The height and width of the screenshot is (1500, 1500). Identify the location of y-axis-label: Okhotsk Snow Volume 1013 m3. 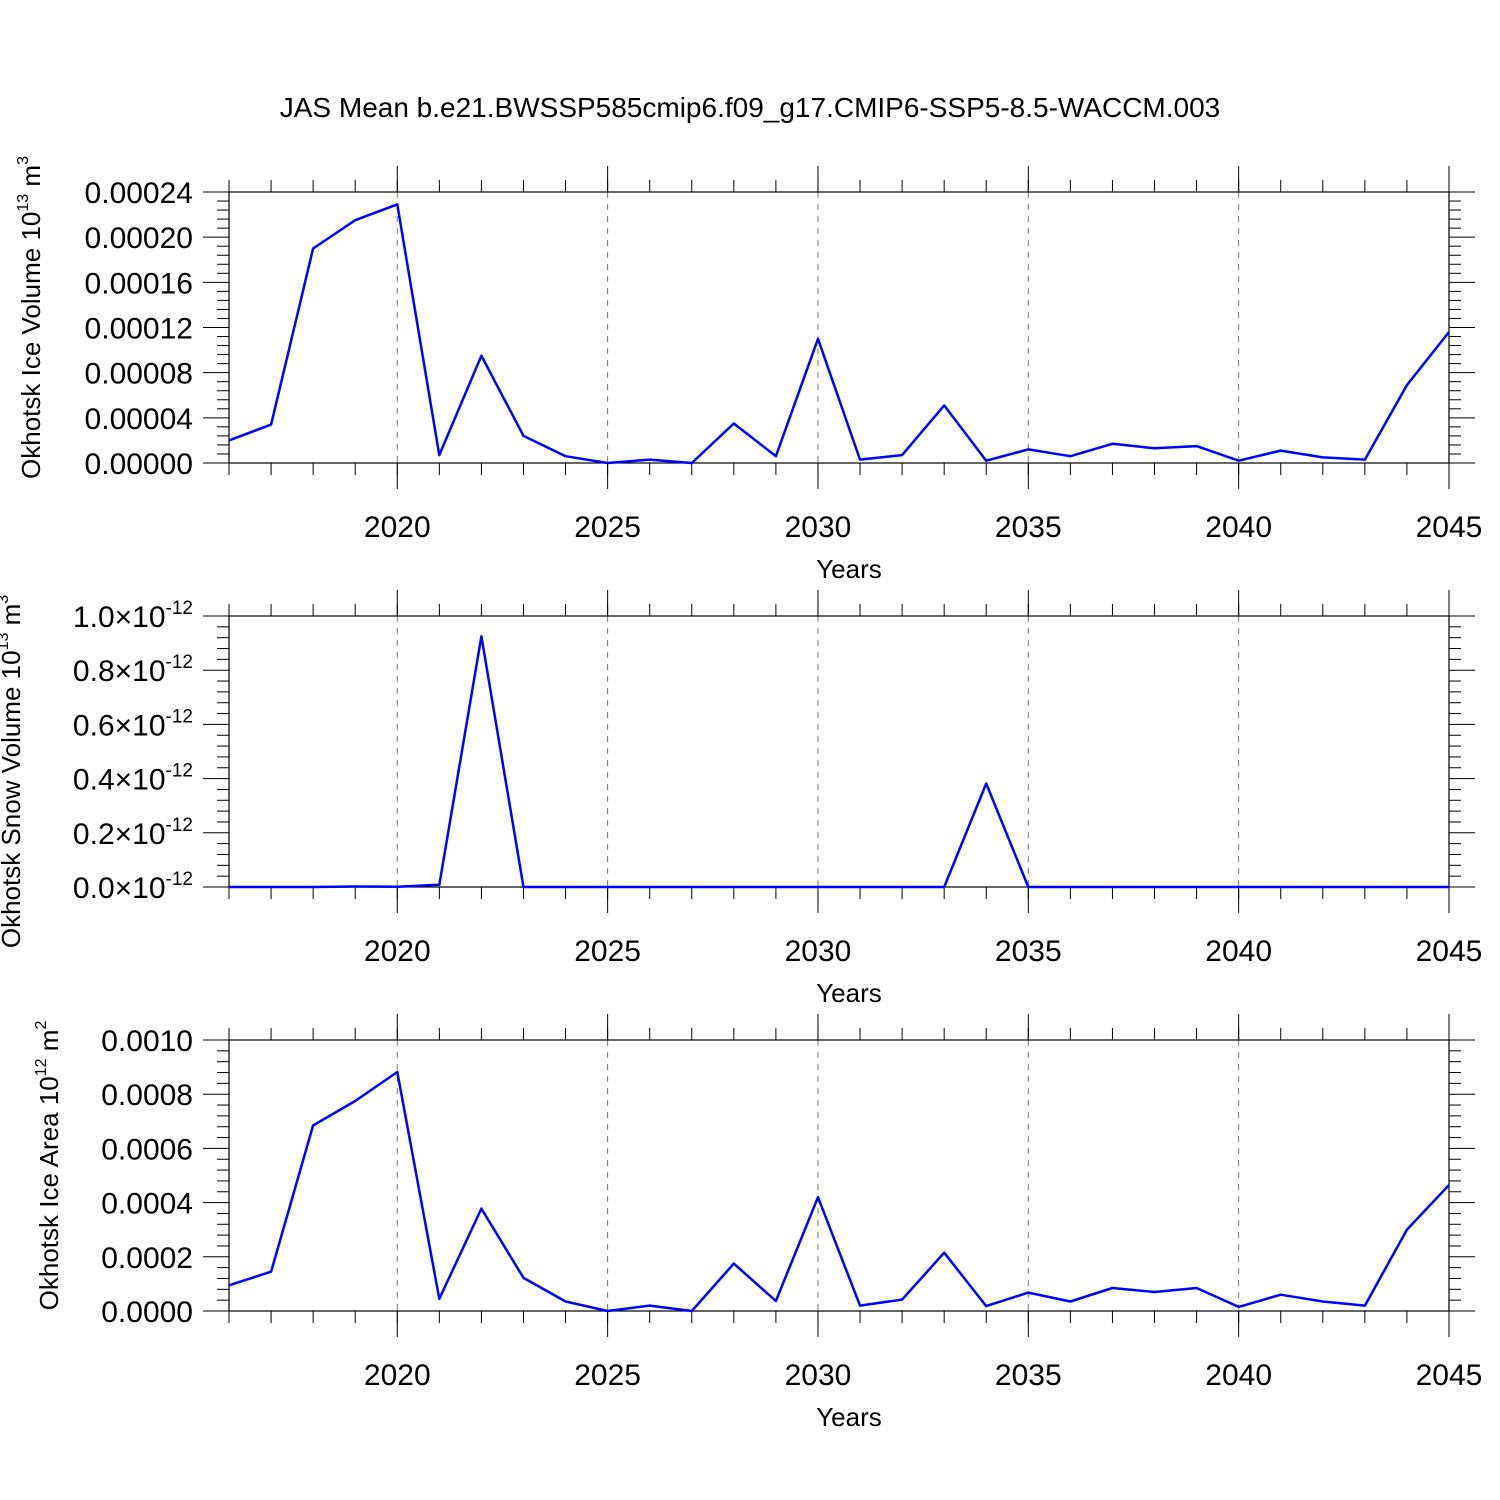
(13, 771).